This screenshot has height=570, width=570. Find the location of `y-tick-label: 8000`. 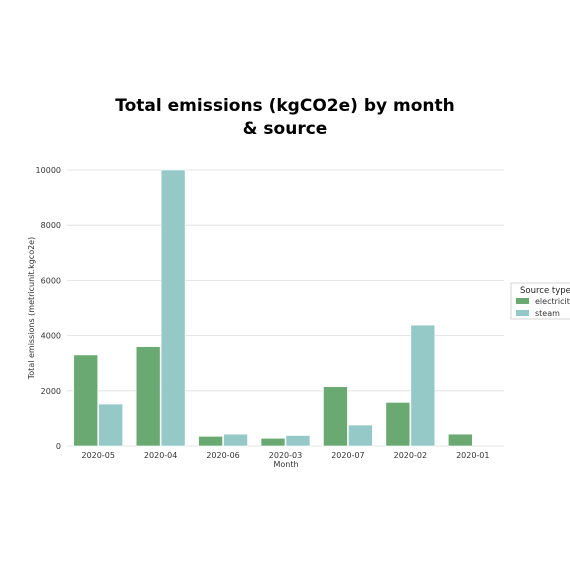

y-tick-label: 8000 is located at coordinates (51, 225).